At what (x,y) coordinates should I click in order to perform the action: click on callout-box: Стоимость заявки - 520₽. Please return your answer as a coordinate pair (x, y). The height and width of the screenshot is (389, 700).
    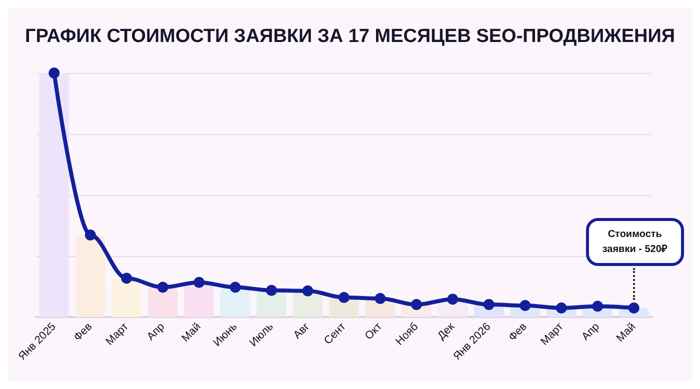
    Looking at the image, I should click on (635, 242).